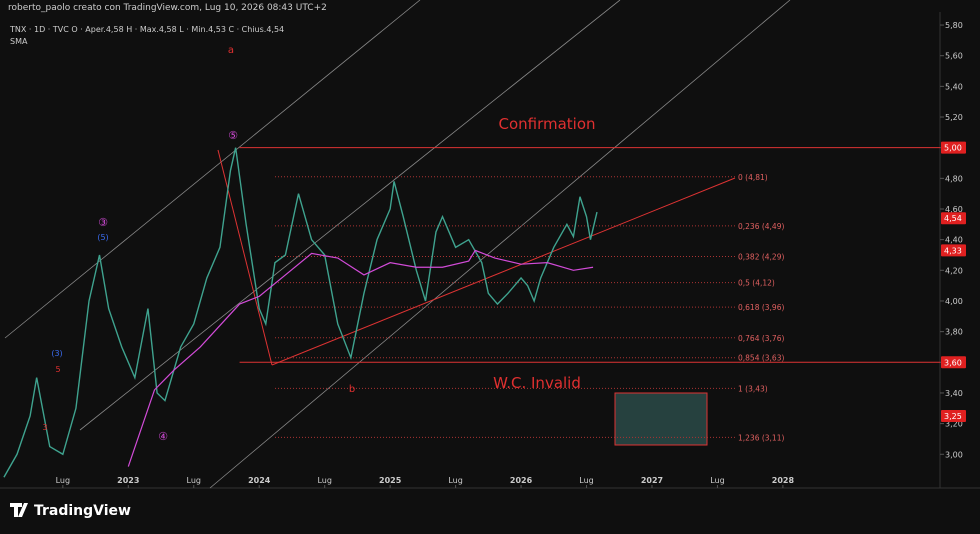 The image size is (980, 534). I want to click on x-tick-label: 2024, so click(259, 480).